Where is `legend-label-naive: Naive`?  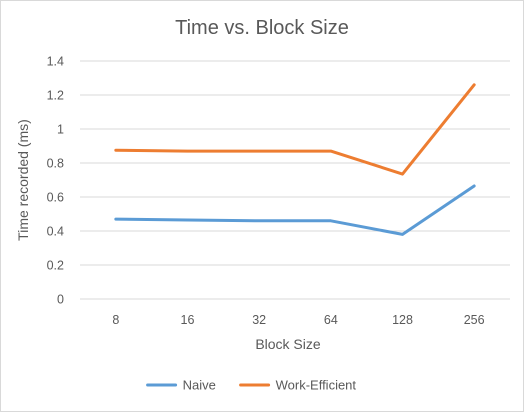 legend-label-naive: Naive is located at coordinates (199, 385).